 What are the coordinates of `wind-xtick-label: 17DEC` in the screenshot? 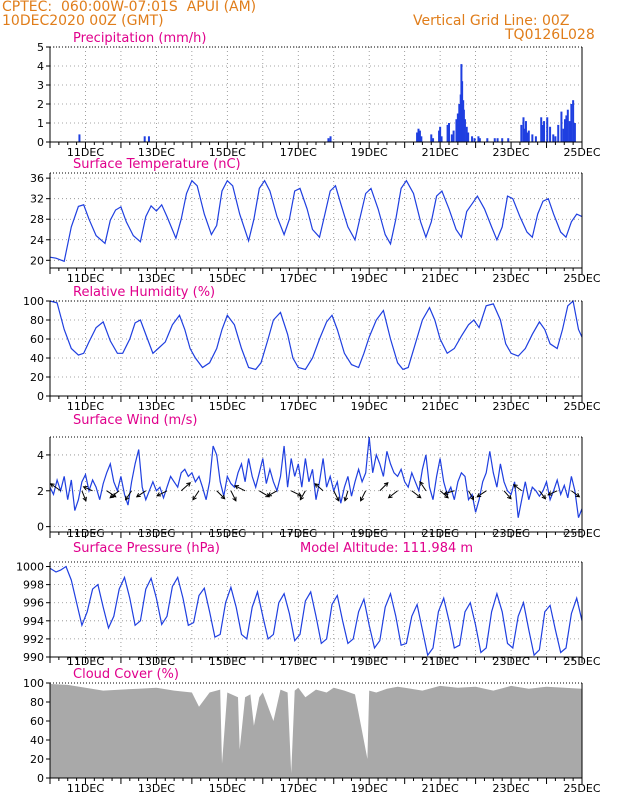 It's located at (298, 533).